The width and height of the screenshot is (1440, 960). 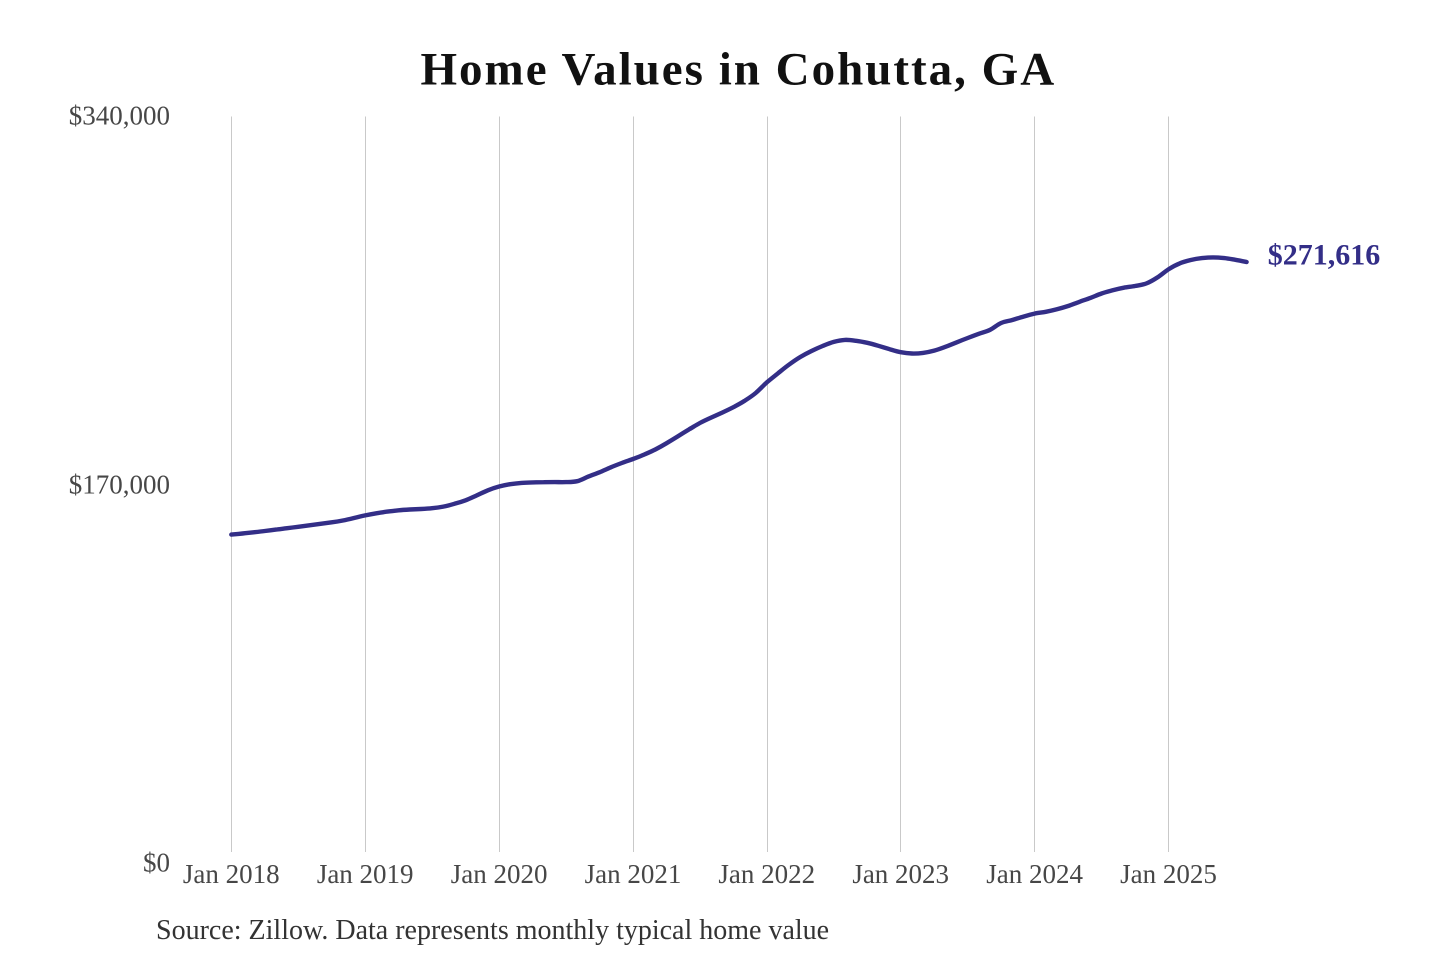 What do you see at coordinates (1168, 874) in the screenshot?
I see `svg-text: Jan 2025` at bounding box center [1168, 874].